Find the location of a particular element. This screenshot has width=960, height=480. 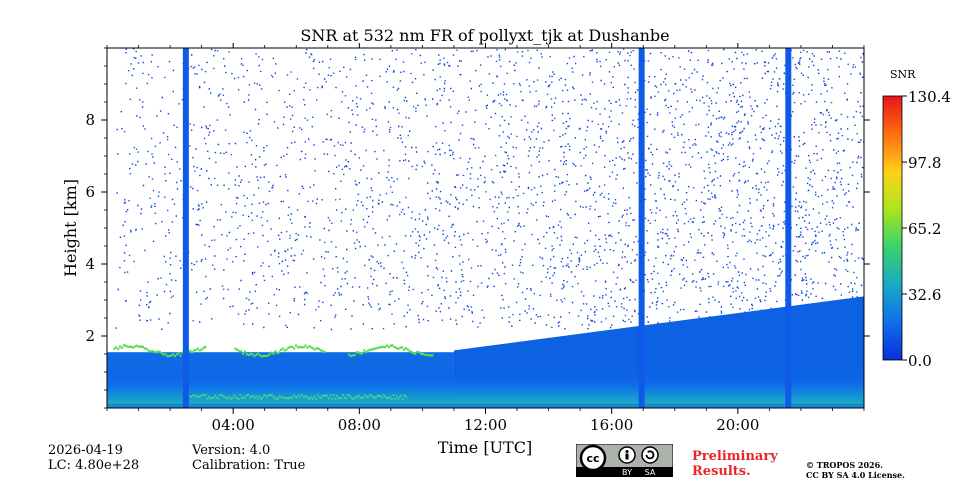

cc-icon-text: cc is located at coordinates (592, 458).